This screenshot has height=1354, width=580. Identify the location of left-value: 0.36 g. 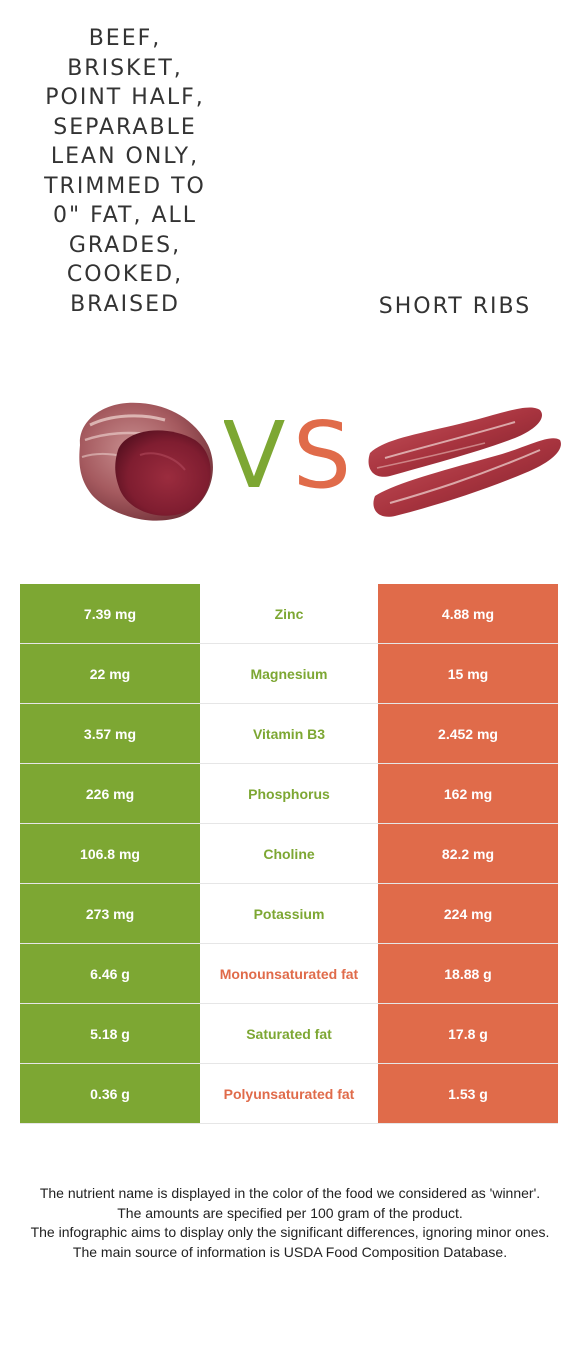
(110, 1093).